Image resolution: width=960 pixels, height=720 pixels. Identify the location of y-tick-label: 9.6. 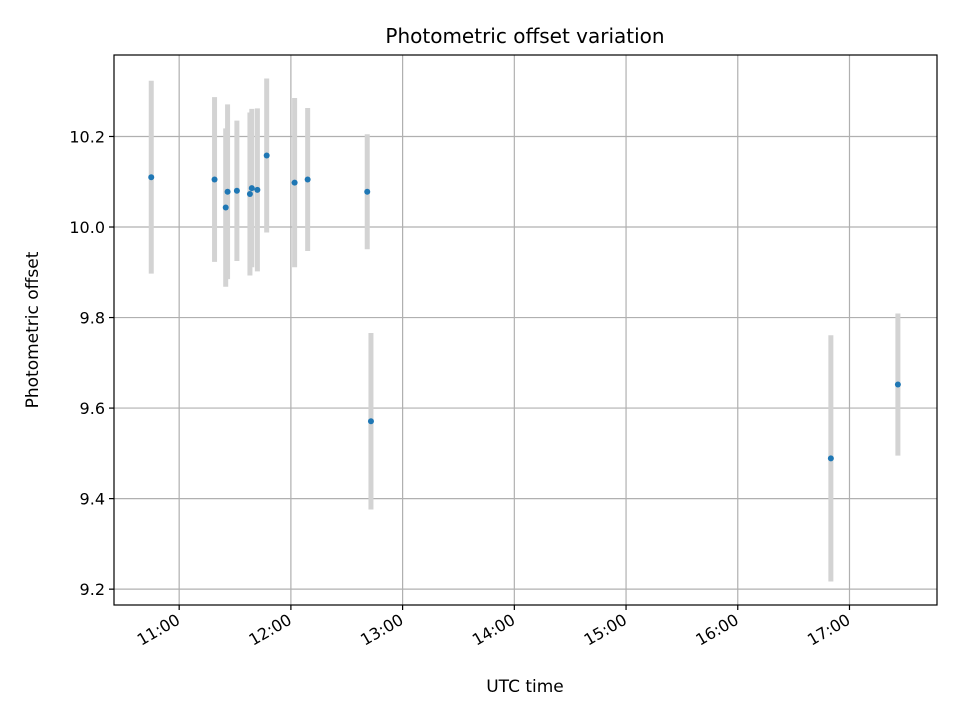
(92, 408).